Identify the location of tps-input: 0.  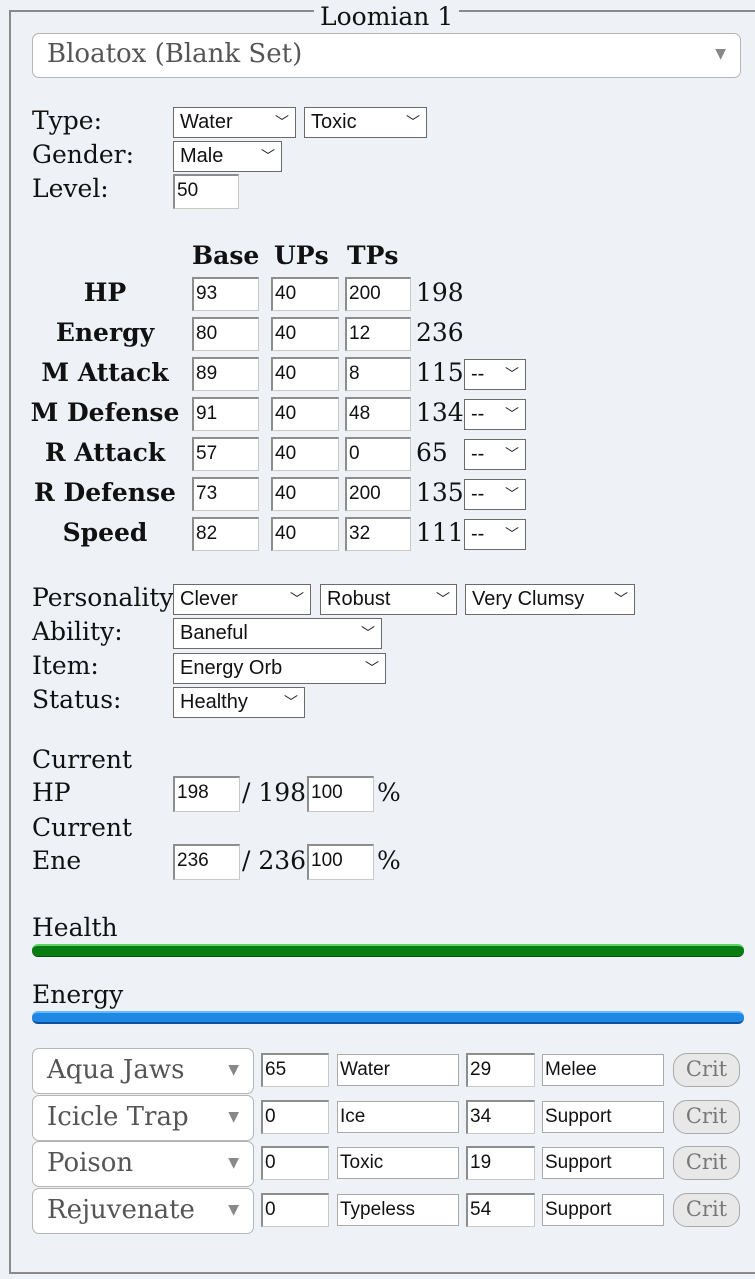
(378, 454).